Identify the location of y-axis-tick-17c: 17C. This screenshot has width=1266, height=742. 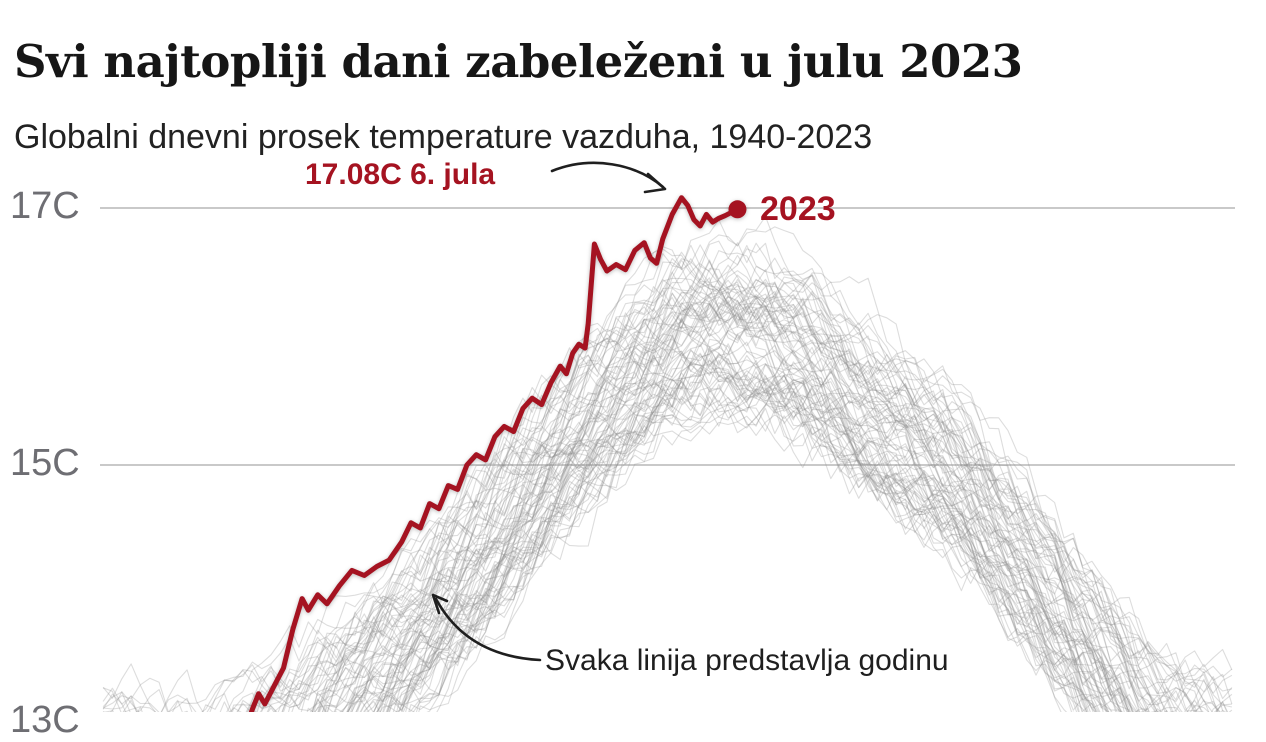
(45, 206).